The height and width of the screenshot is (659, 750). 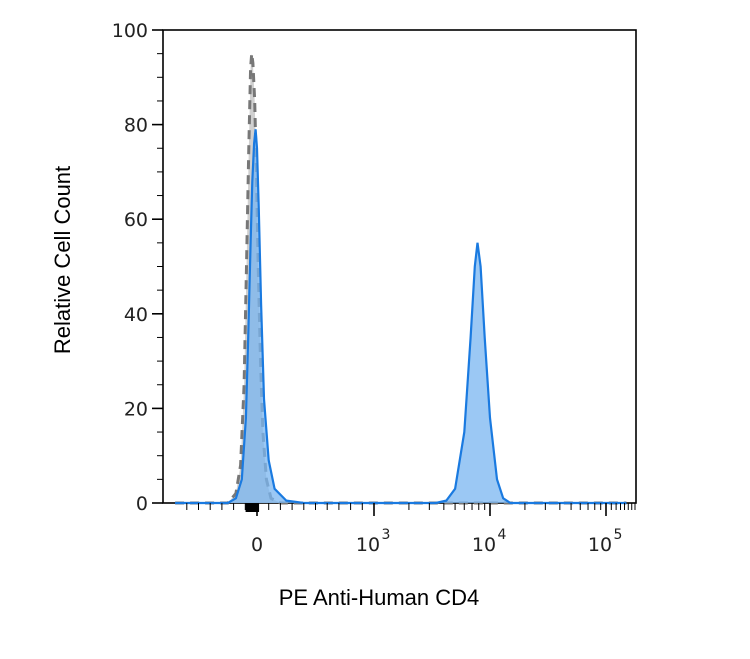 I want to click on y-tick-label: 80, so click(x=136, y=126).